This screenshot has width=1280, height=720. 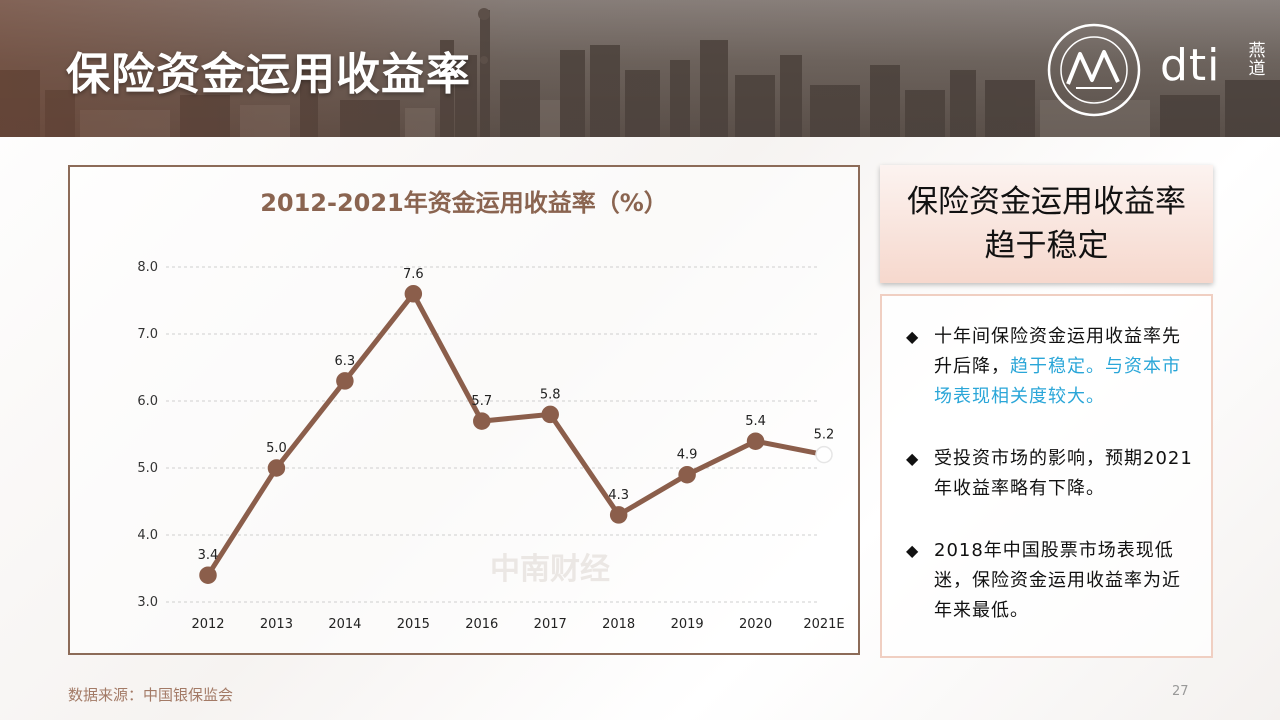 What do you see at coordinates (1180, 691) in the screenshot?
I see `page-number: 27` at bounding box center [1180, 691].